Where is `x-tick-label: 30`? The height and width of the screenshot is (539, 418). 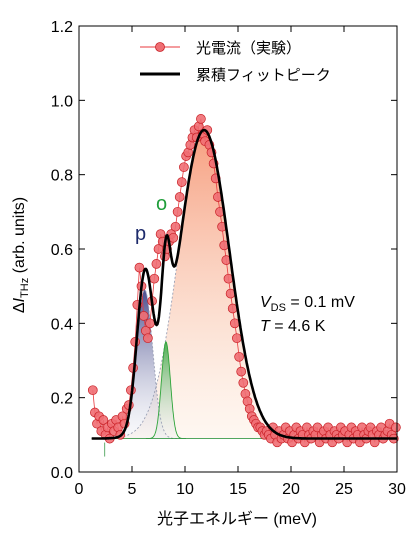 x-tick-label: 30 is located at coordinates (397, 489).